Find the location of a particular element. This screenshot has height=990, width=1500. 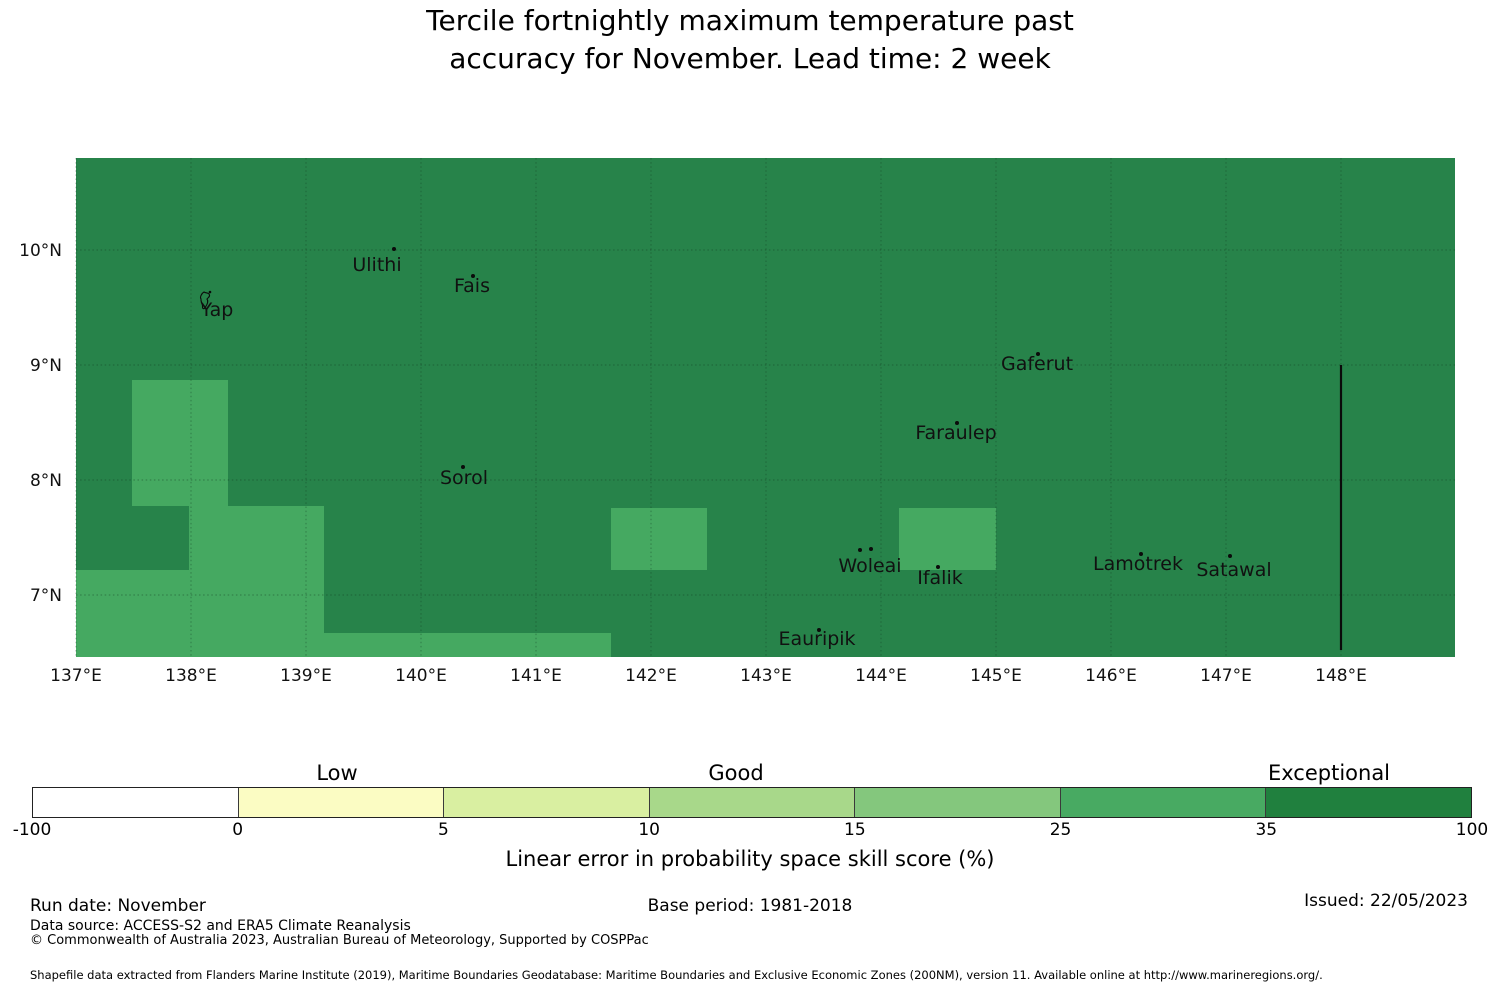

lon-tick-label: 145°E is located at coordinates (996, 676).